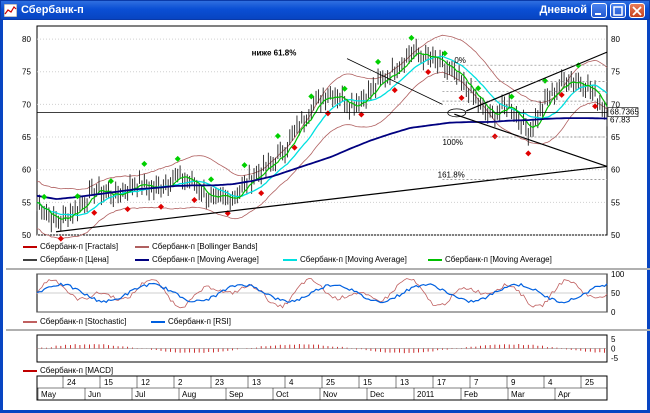 The image size is (650, 413). I want to click on y-tick-label-right: 65, so click(615, 137).